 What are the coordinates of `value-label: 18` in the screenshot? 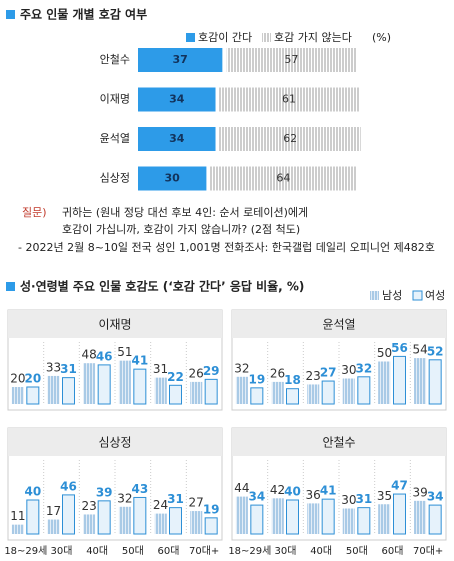 It's located at (292, 380).